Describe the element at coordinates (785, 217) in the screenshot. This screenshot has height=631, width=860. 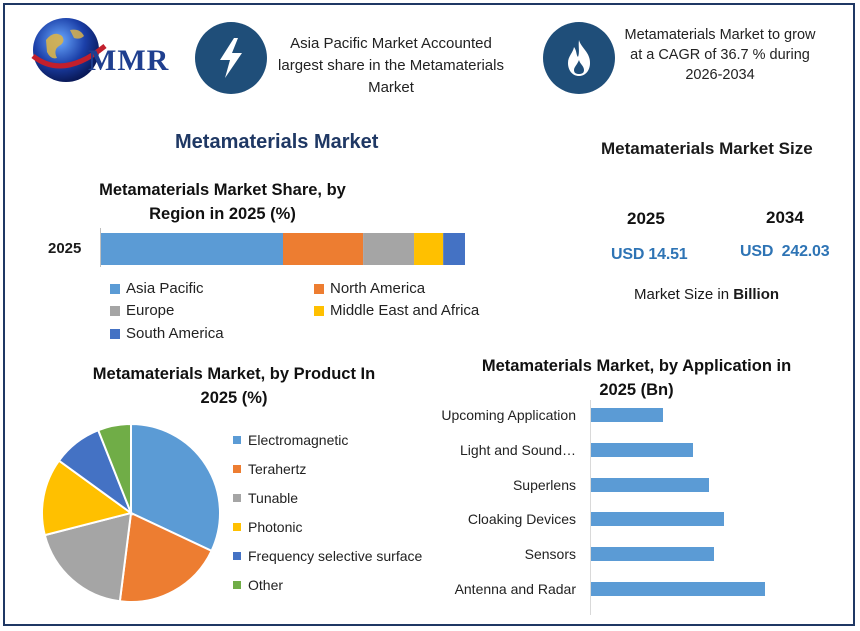
I see `year-2034-label: 2034` at that location.